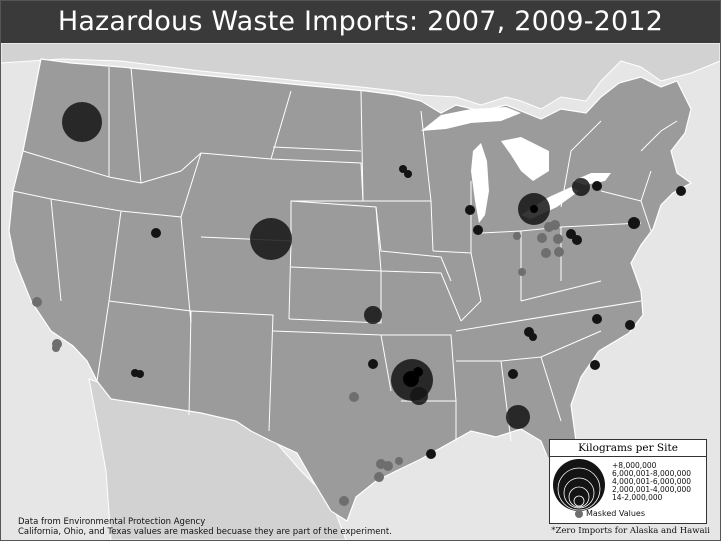 This screenshot has height=541, width=721. What do you see at coordinates (360, 76) in the screenshot?
I see `canada-landmass` at bounding box center [360, 76].